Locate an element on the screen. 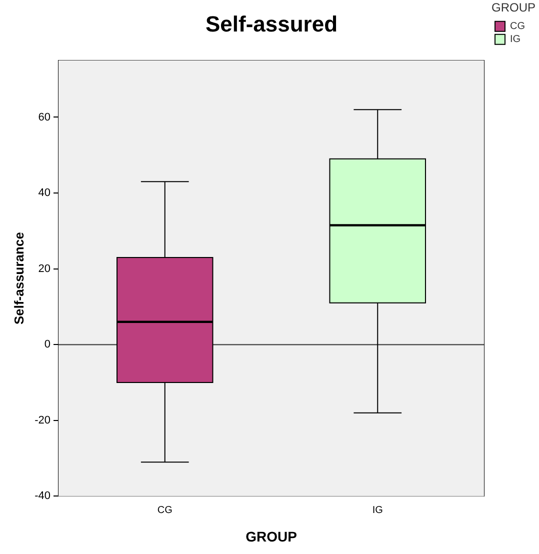 This screenshot has width=539, height=554. x-axis-title: GROUP is located at coordinates (271, 536).